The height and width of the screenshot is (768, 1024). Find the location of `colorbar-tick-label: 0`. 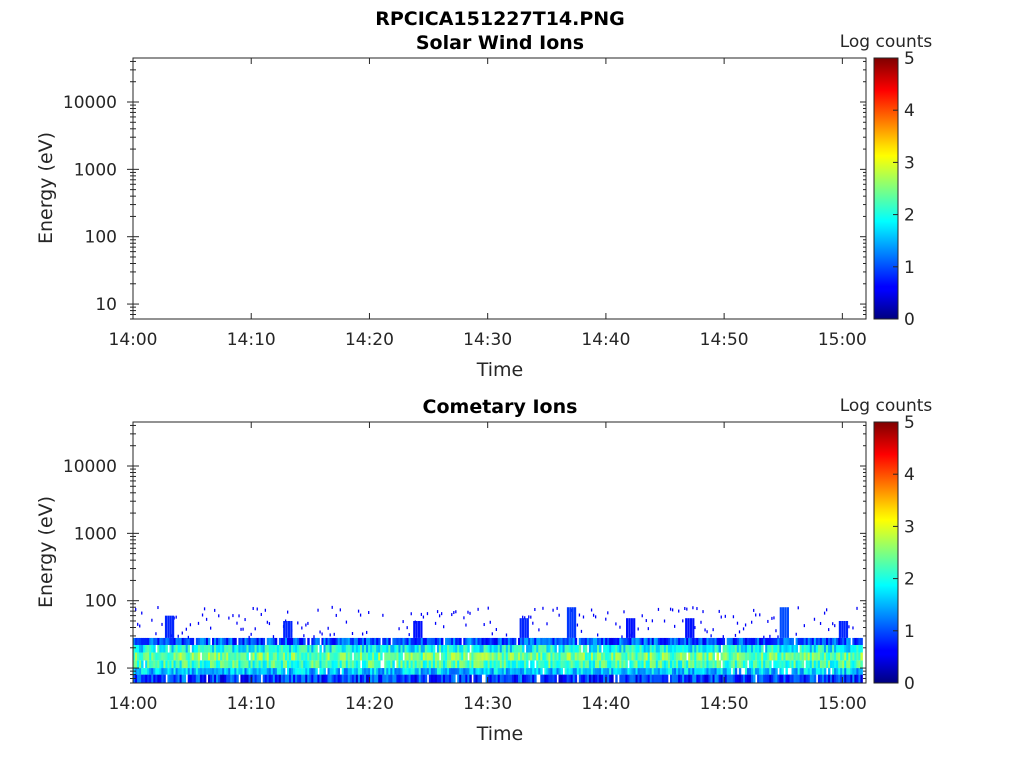

colorbar-tick-label: 0 is located at coordinates (909, 684).